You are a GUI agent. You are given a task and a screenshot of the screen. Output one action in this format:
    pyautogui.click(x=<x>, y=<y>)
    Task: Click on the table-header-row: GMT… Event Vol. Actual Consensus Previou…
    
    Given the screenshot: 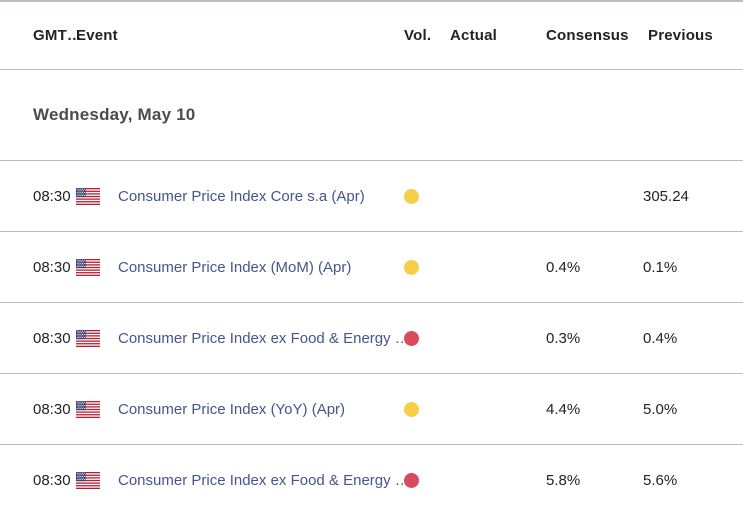 What is the action you would take?
    pyautogui.click(x=371, y=36)
    